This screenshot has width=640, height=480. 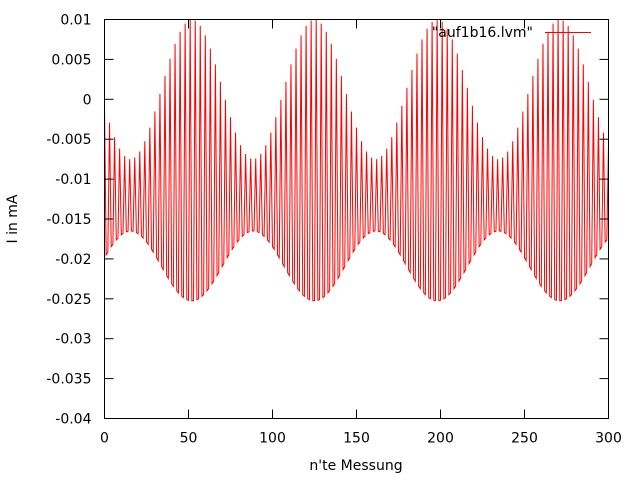 What do you see at coordinates (73, 340) in the screenshot?
I see `y-tick-label: -0.03` at bounding box center [73, 340].